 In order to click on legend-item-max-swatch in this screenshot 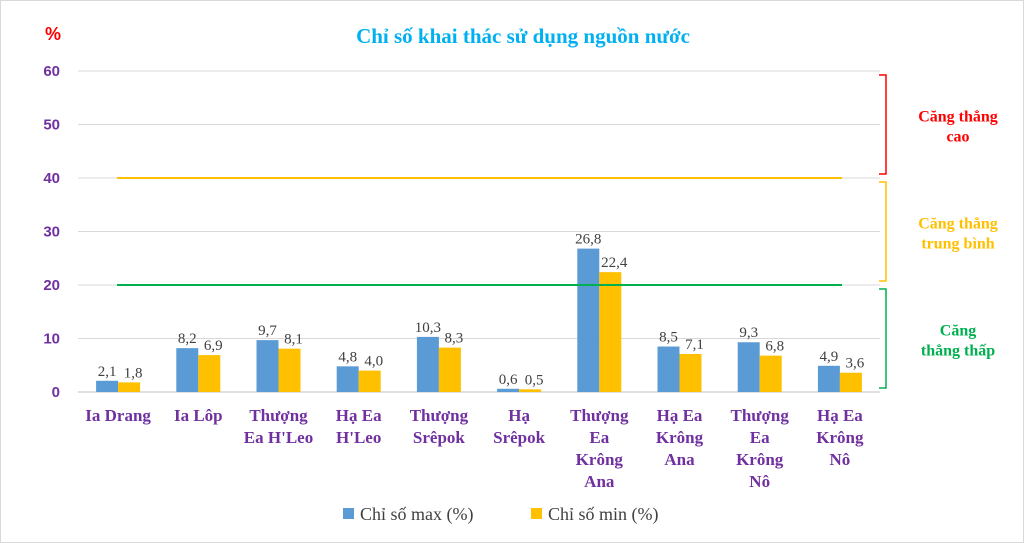, I will do `click(348, 513)`.